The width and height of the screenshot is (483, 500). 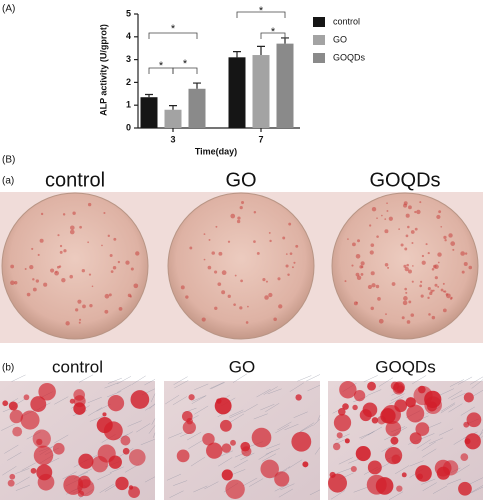 I want to click on panel-label: (B), so click(x=8, y=160).